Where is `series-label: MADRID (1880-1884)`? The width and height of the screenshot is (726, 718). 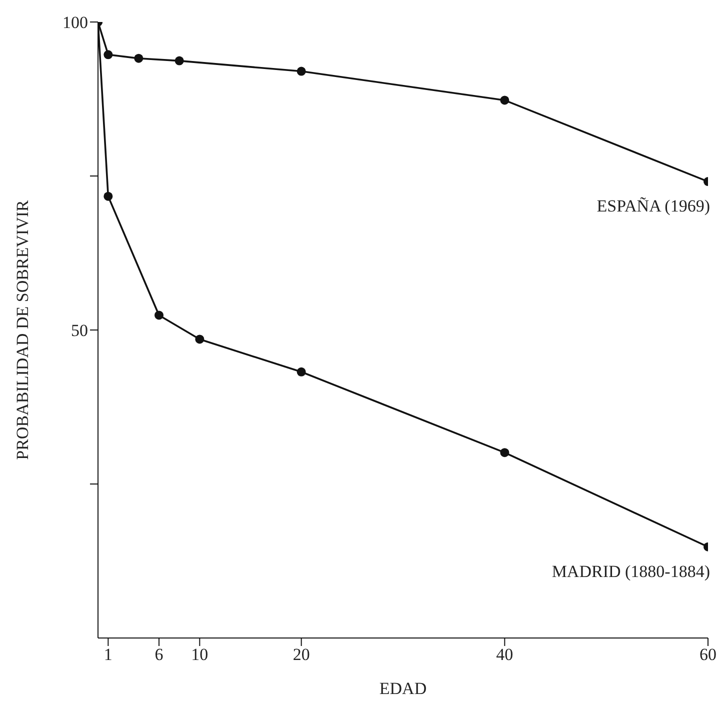 series-label: MADRID (1880-1884) is located at coordinates (631, 571).